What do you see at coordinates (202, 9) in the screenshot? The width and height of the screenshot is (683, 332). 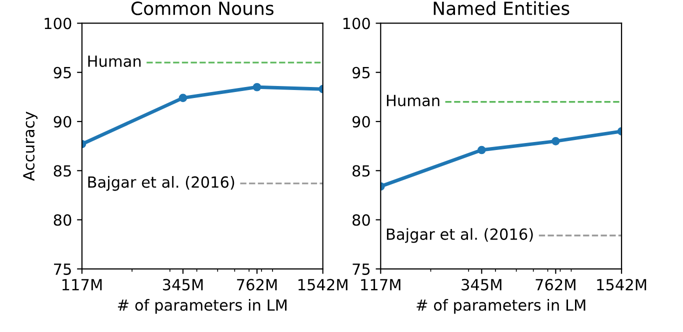 I see `chart-title: Common Nouns` at bounding box center [202, 9].